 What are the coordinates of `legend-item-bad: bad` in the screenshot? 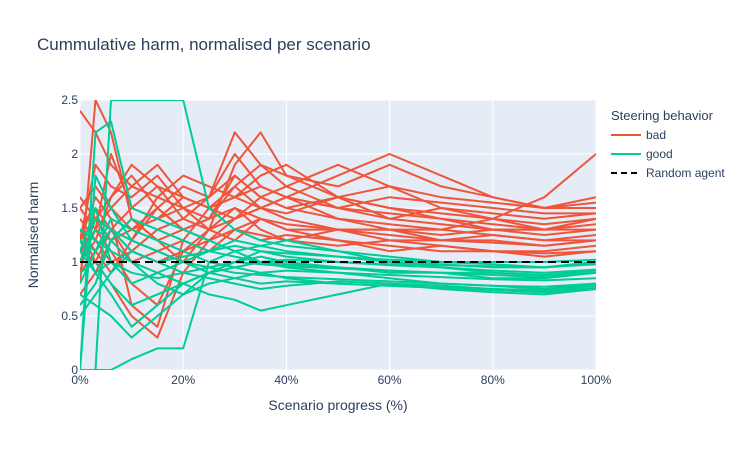 It's located at (638, 135).